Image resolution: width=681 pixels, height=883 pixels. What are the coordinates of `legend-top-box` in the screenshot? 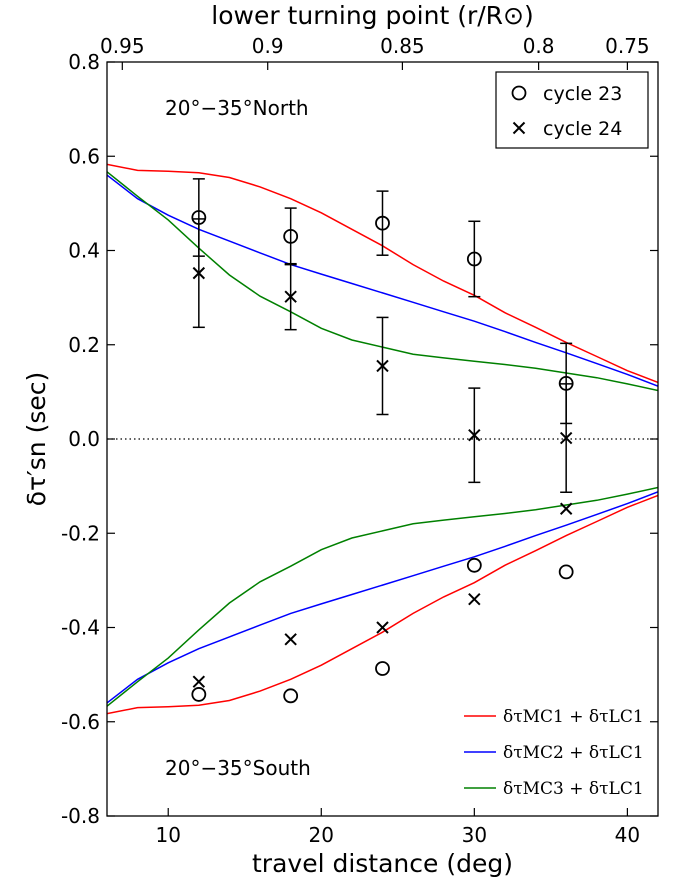 It's located at (572, 110).